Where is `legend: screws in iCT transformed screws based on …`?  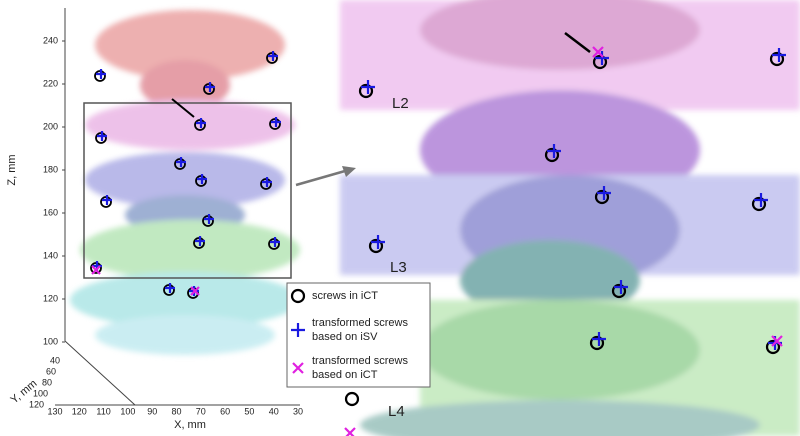
legend: screws in iCT transformed screws based on … is located at coordinates (349, 334).